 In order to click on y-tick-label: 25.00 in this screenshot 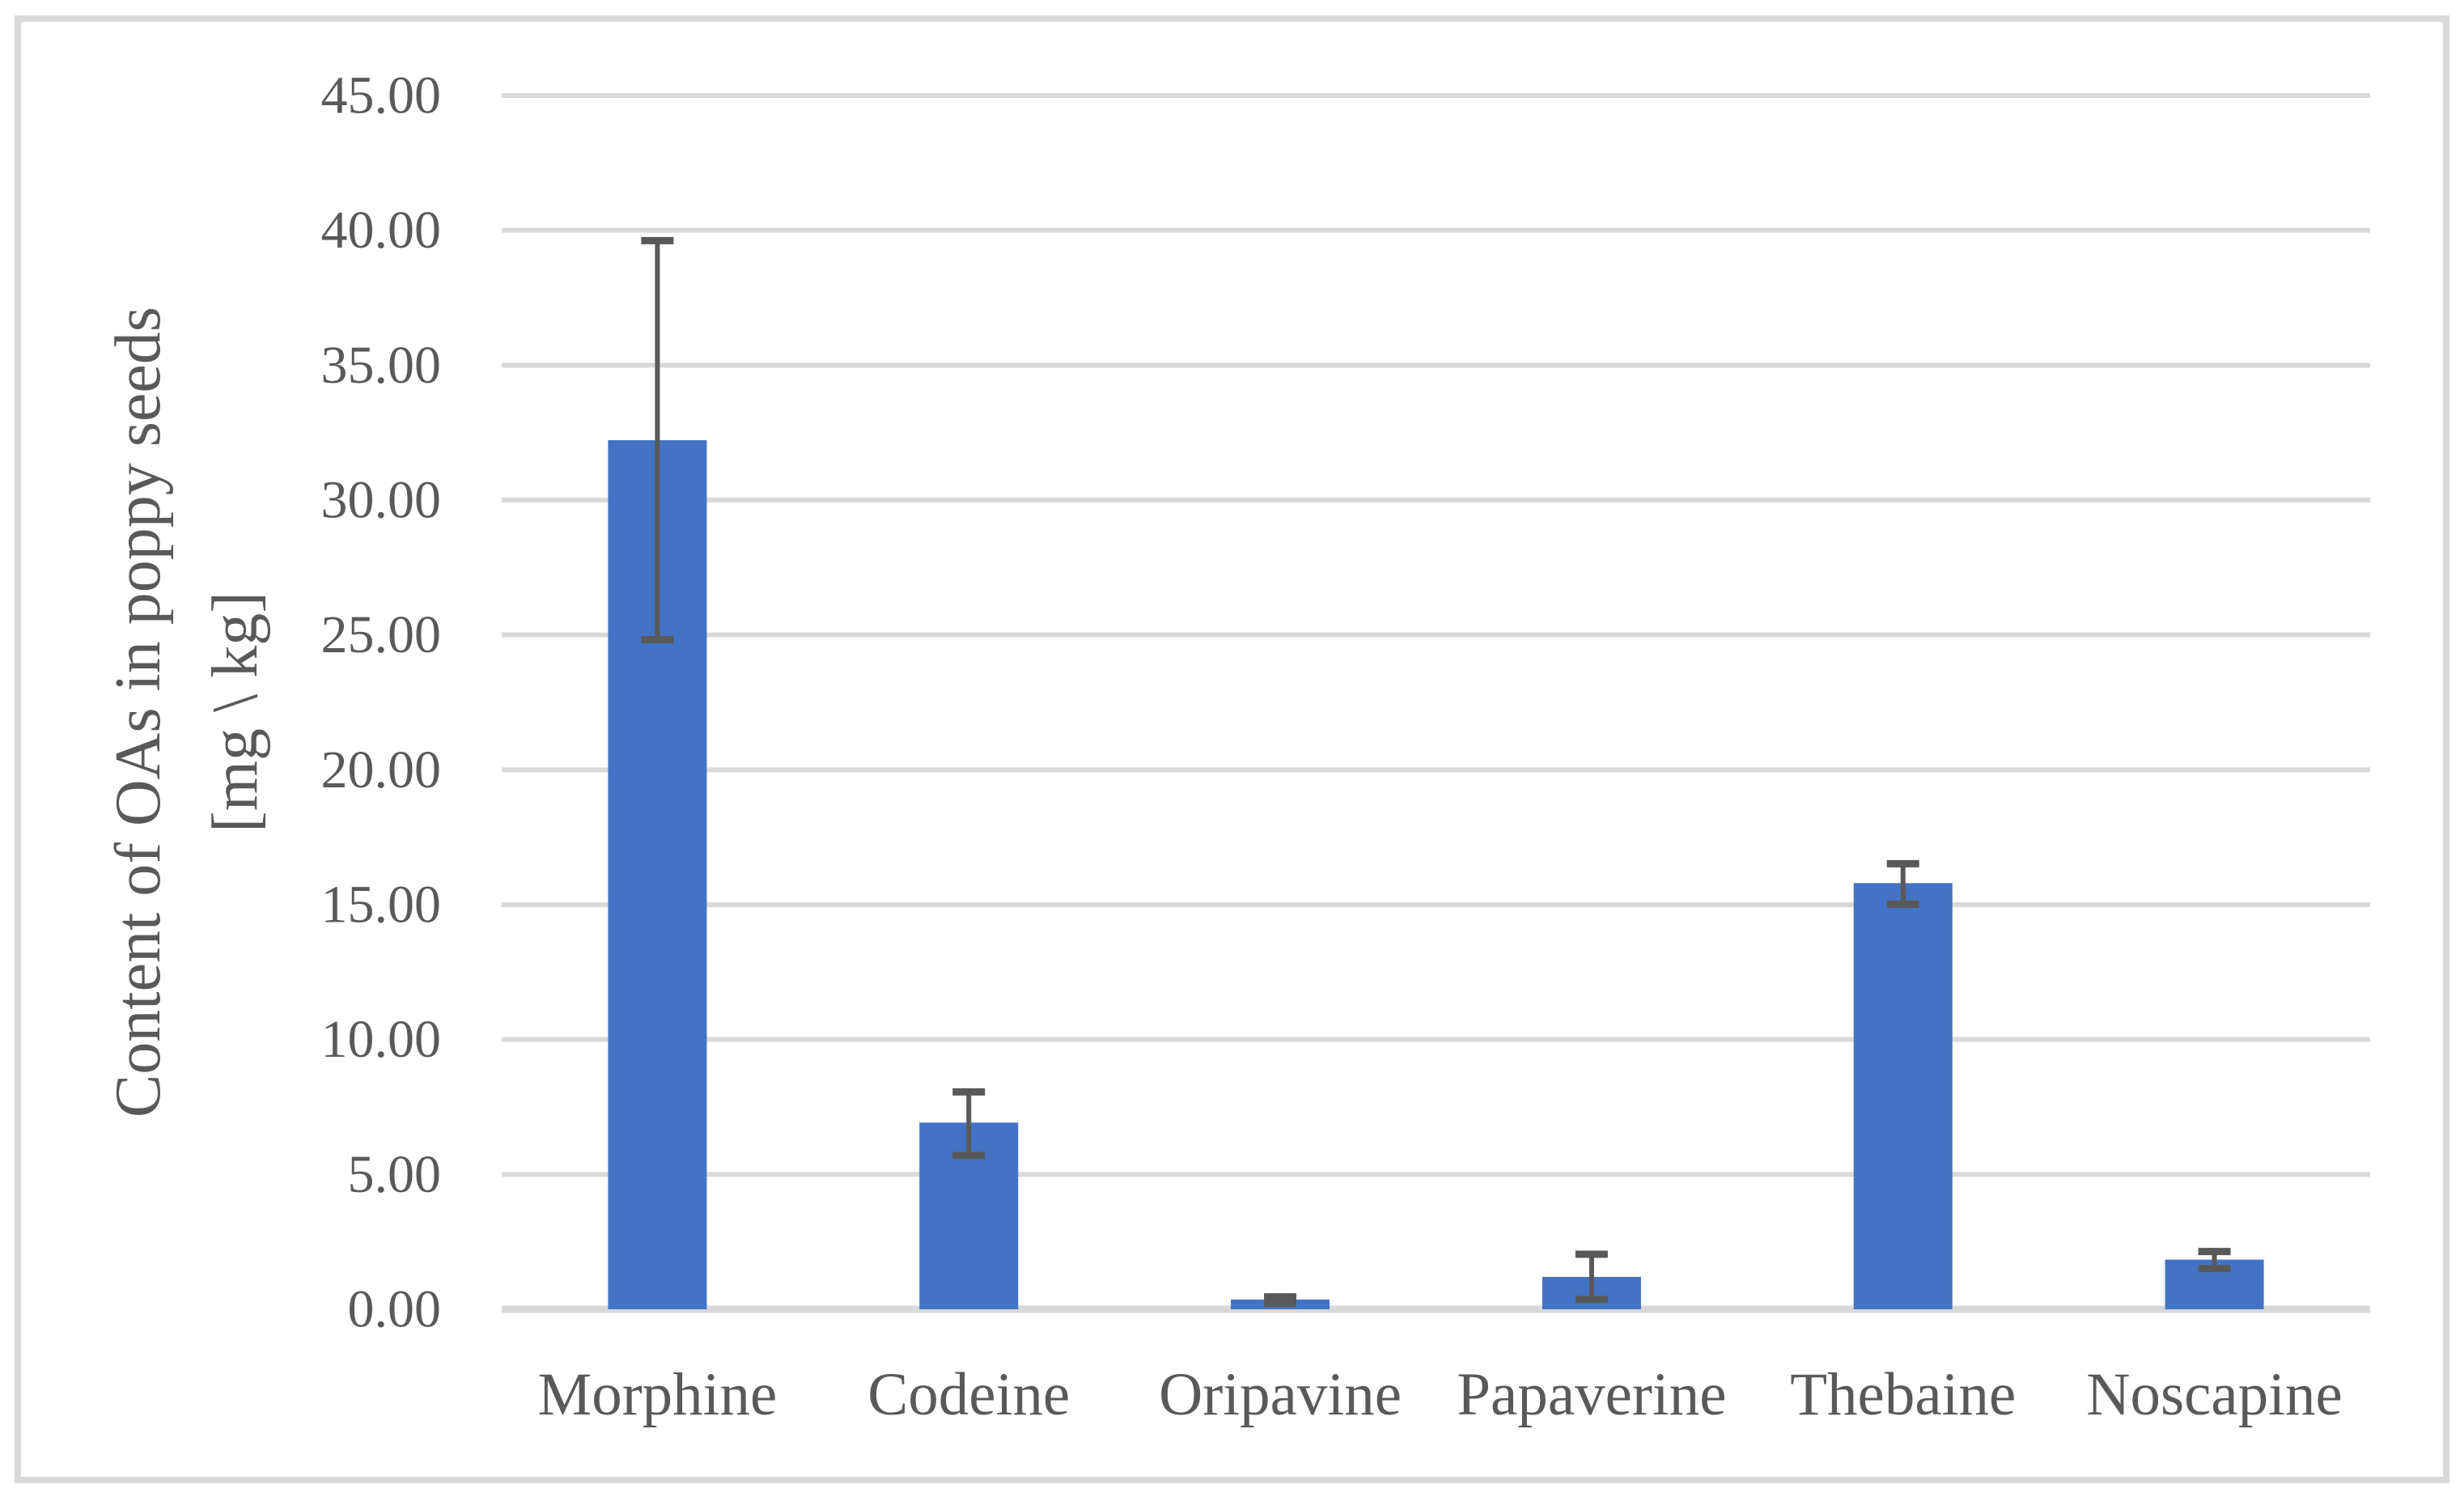, I will do `click(381, 634)`.